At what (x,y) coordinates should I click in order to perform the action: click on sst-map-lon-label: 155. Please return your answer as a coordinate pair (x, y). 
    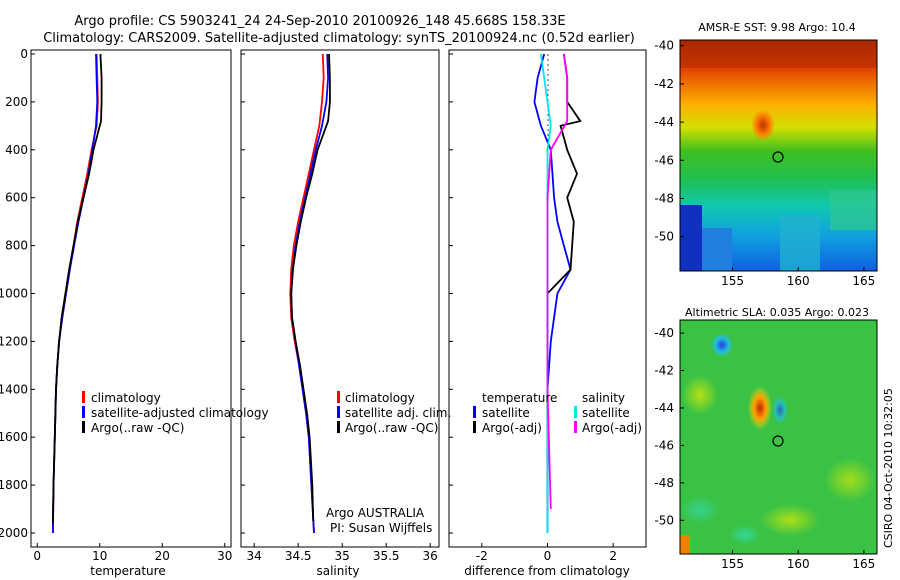
    Looking at the image, I should click on (732, 281).